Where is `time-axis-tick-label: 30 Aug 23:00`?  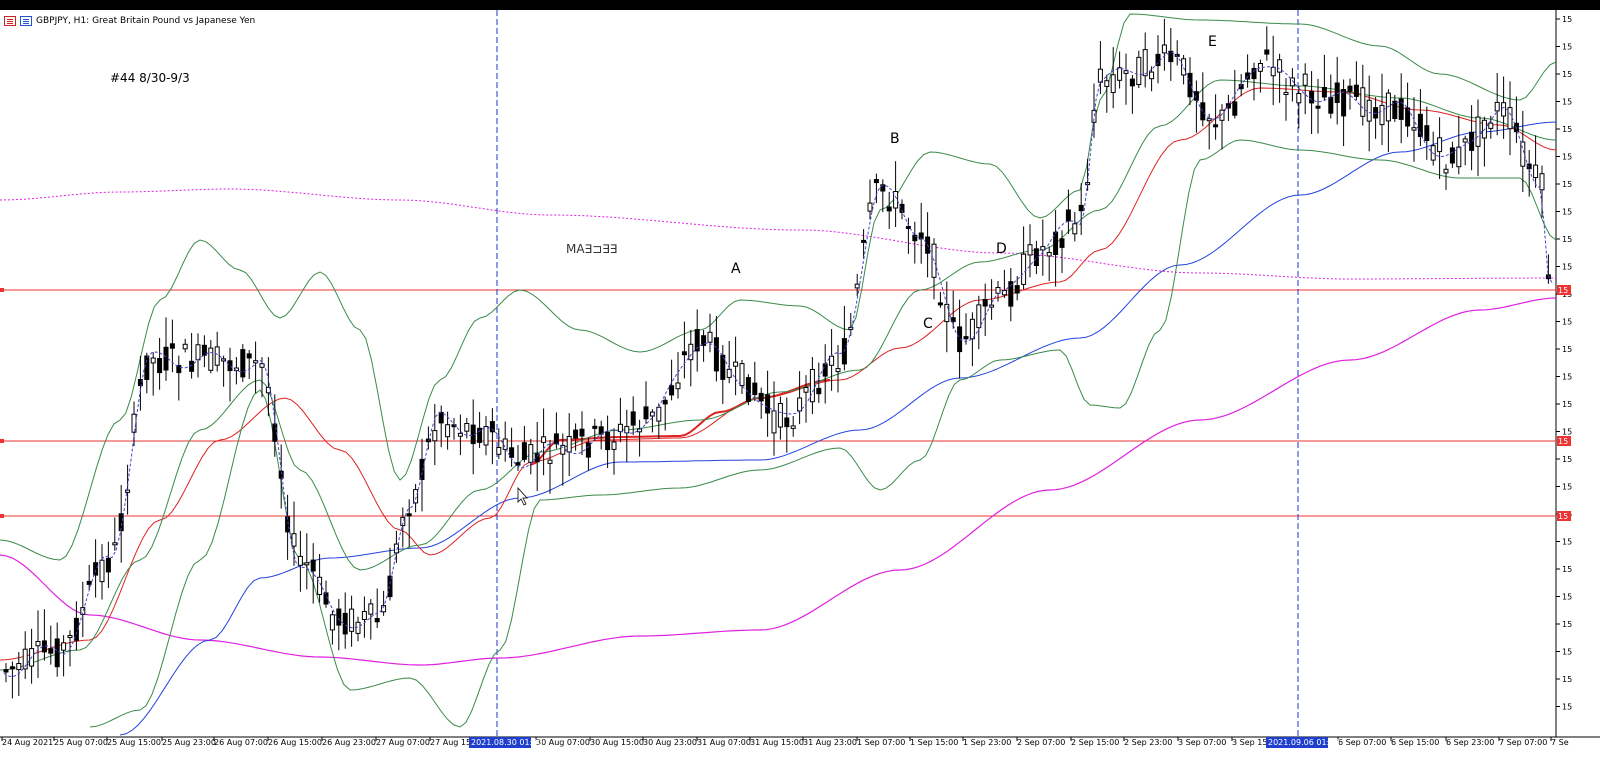
time-axis-tick-label: 30 Aug 23:00 is located at coordinates (670, 742).